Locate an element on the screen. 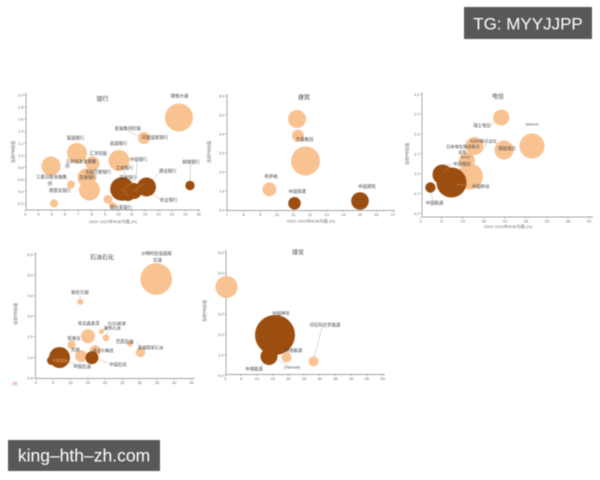 This screenshot has height=480, width=600. svg-text: 印尼阿达罗能源 is located at coordinates (325, 325).